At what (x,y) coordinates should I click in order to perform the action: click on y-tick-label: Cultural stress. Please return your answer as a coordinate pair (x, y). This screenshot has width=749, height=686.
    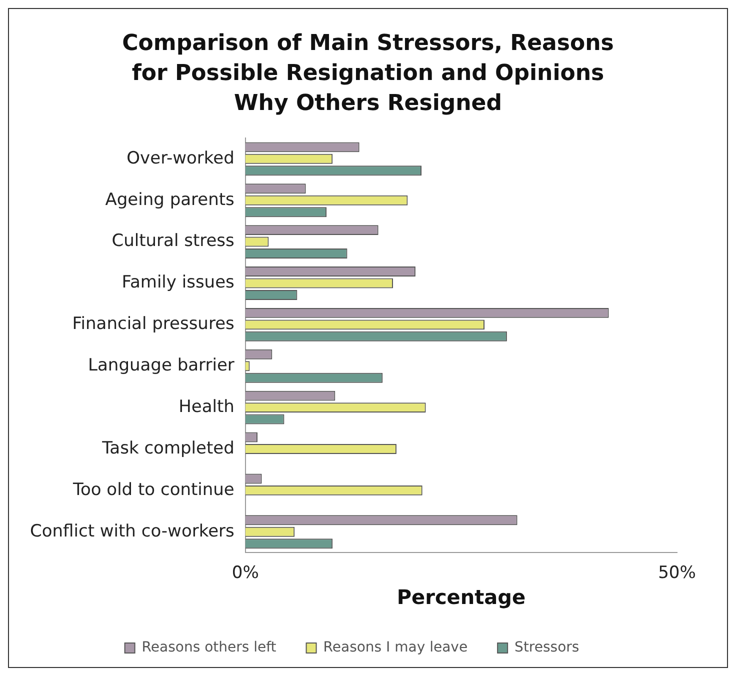
    Looking at the image, I should click on (173, 241).